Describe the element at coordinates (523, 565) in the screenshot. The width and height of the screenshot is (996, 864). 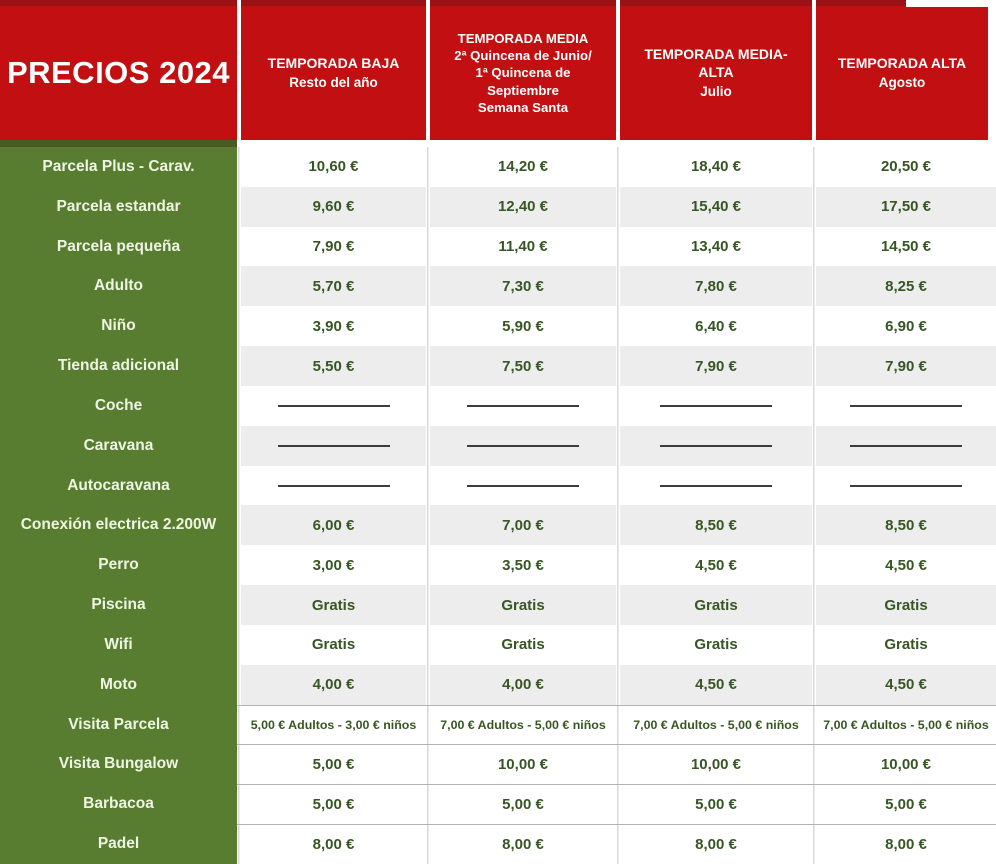
I see `price-cell: 3,50 €` at that location.